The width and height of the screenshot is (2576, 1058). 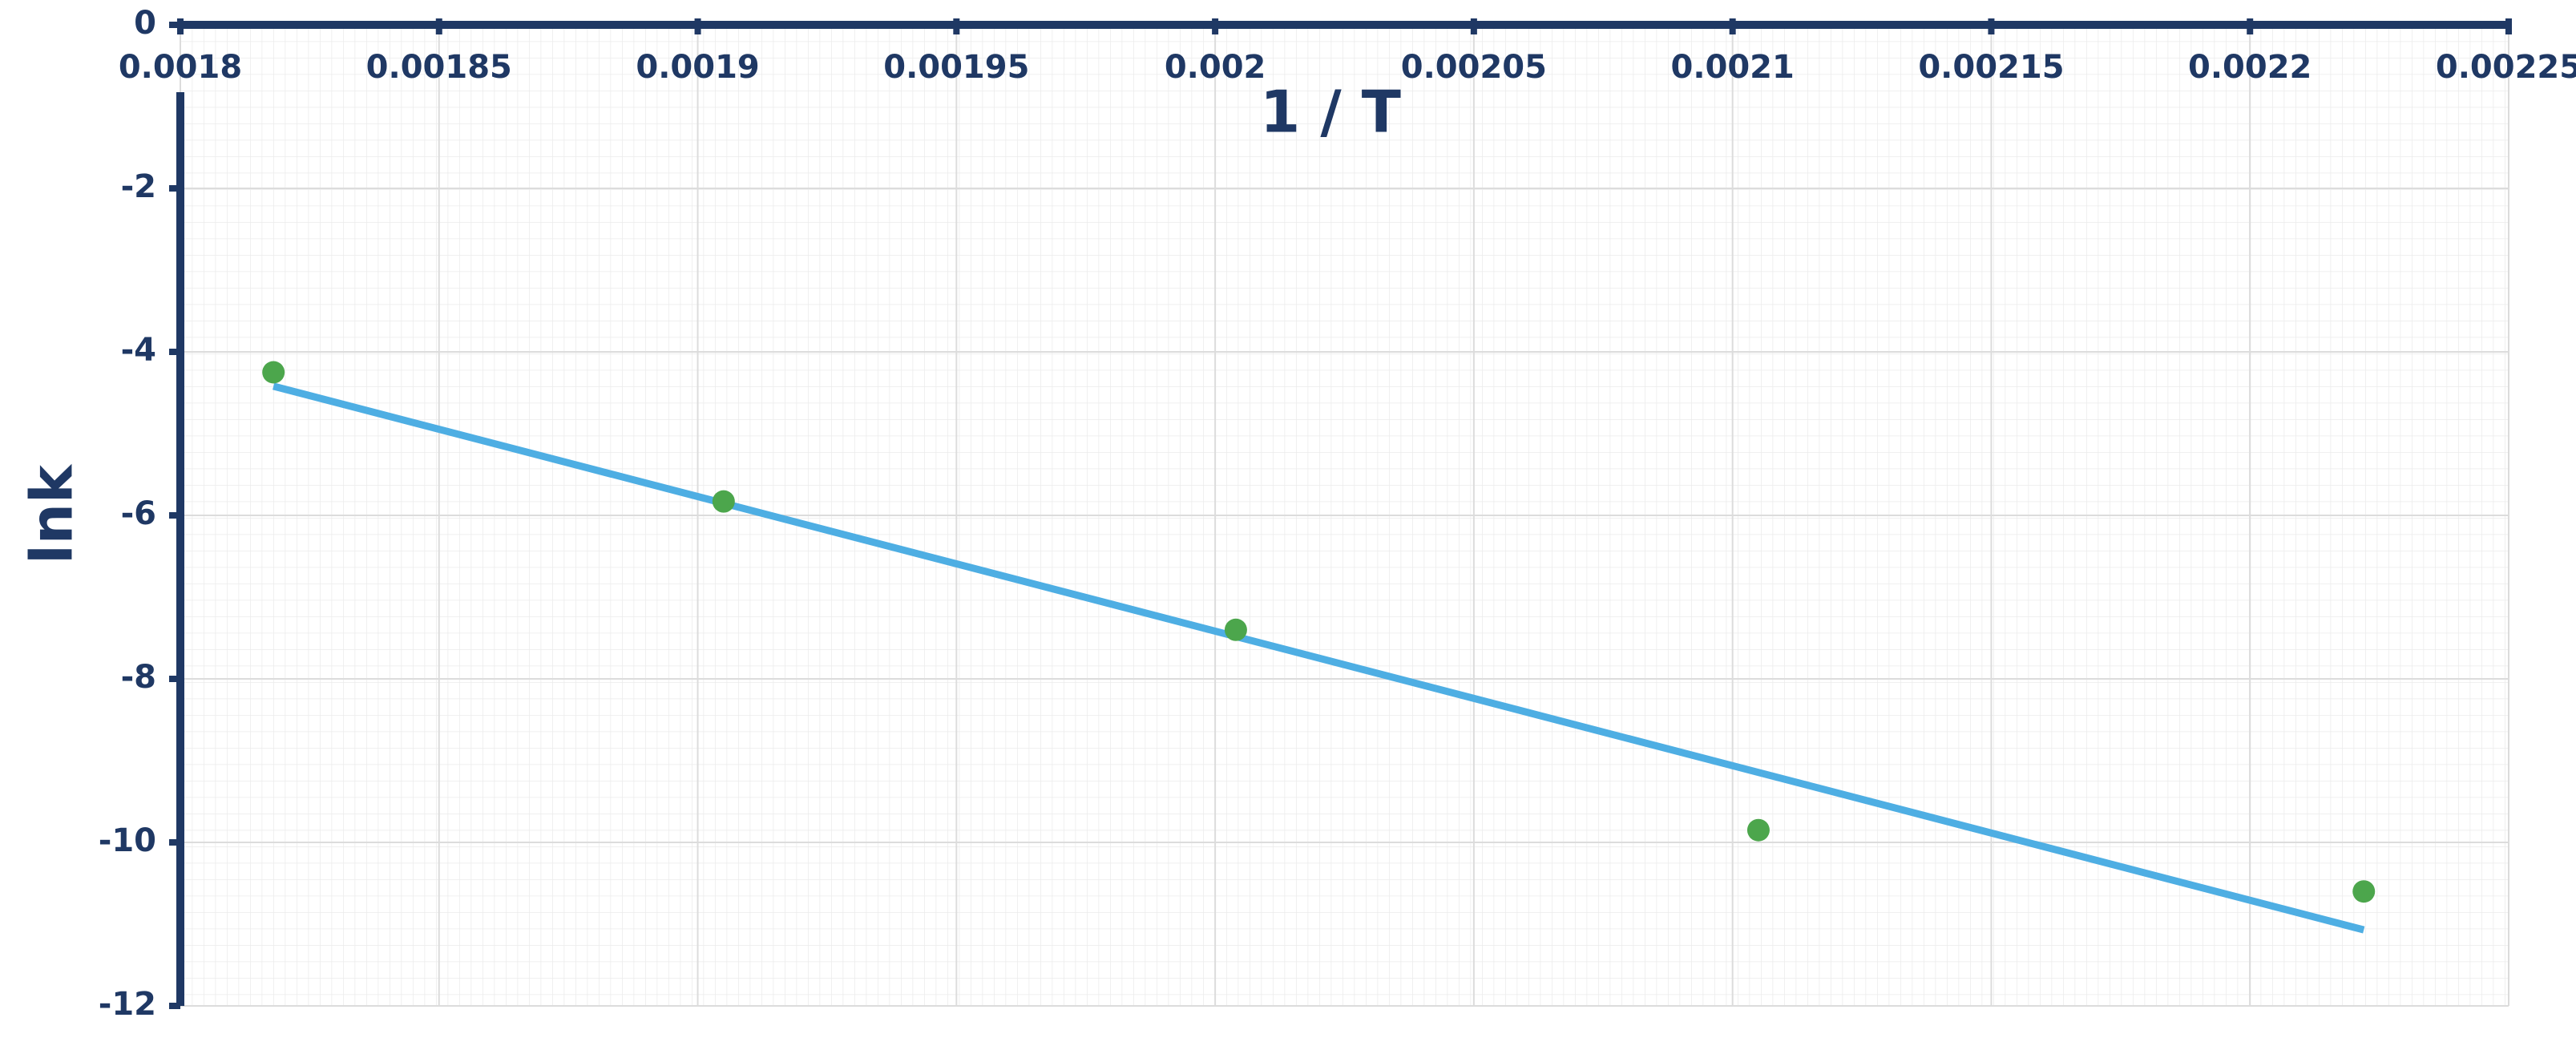 What do you see at coordinates (1991, 67) in the screenshot?
I see `x-tick-label: 0.00215` at bounding box center [1991, 67].